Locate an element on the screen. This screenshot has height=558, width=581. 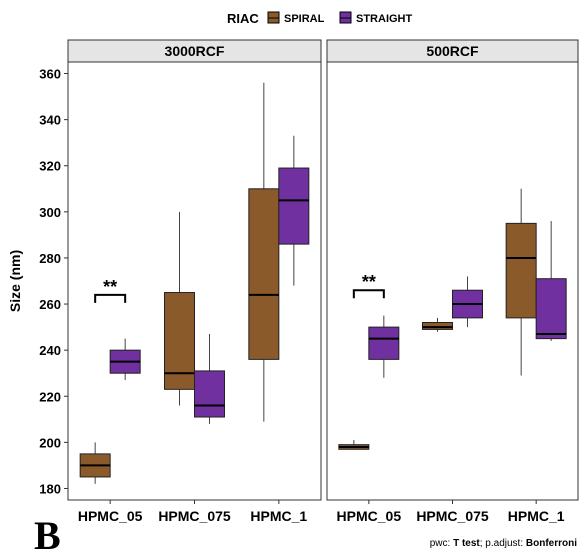
caption-adjust: Bonferroni is located at coordinates (551, 543).